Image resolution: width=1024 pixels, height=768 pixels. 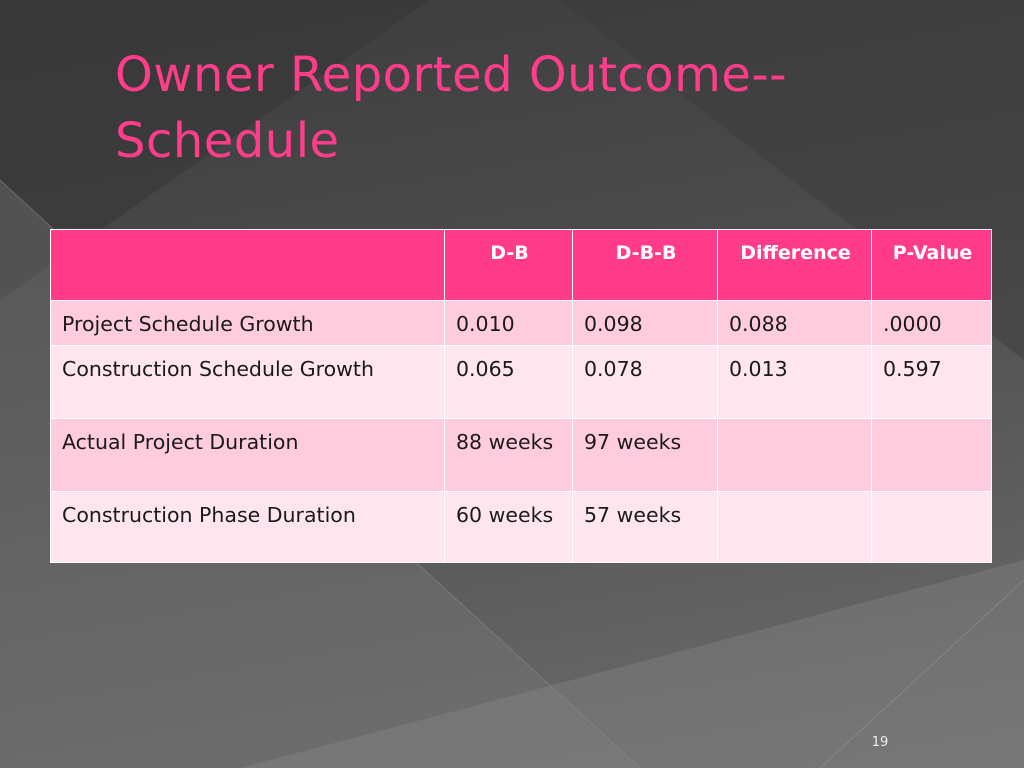 What do you see at coordinates (931, 323) in the screenshot?
I see `cell-p-value: .0000` at bounding box center [931, 323].